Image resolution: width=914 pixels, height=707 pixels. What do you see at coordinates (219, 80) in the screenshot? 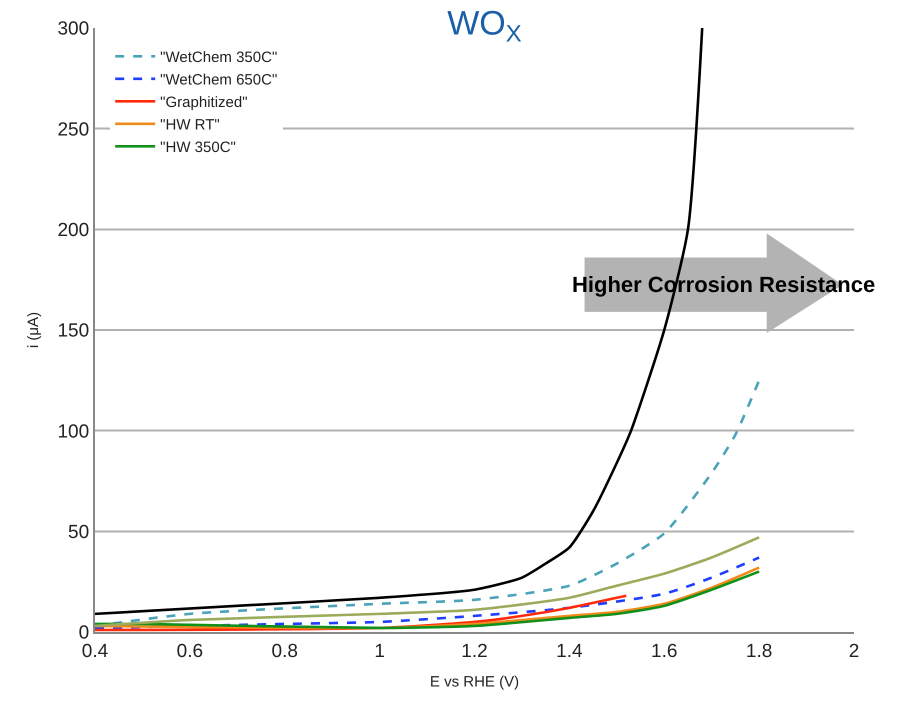
I see `legend-label: "WetChem 650C"` at bounding box center [219, 80].